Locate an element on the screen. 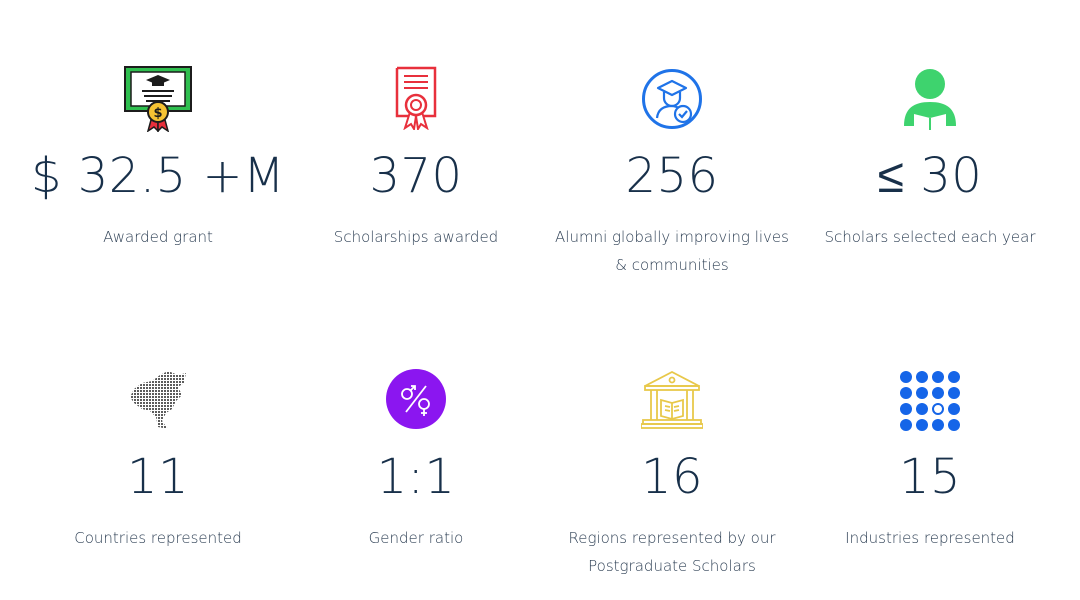  stat-label: Awarded grant is located at coordinates (158, 237).